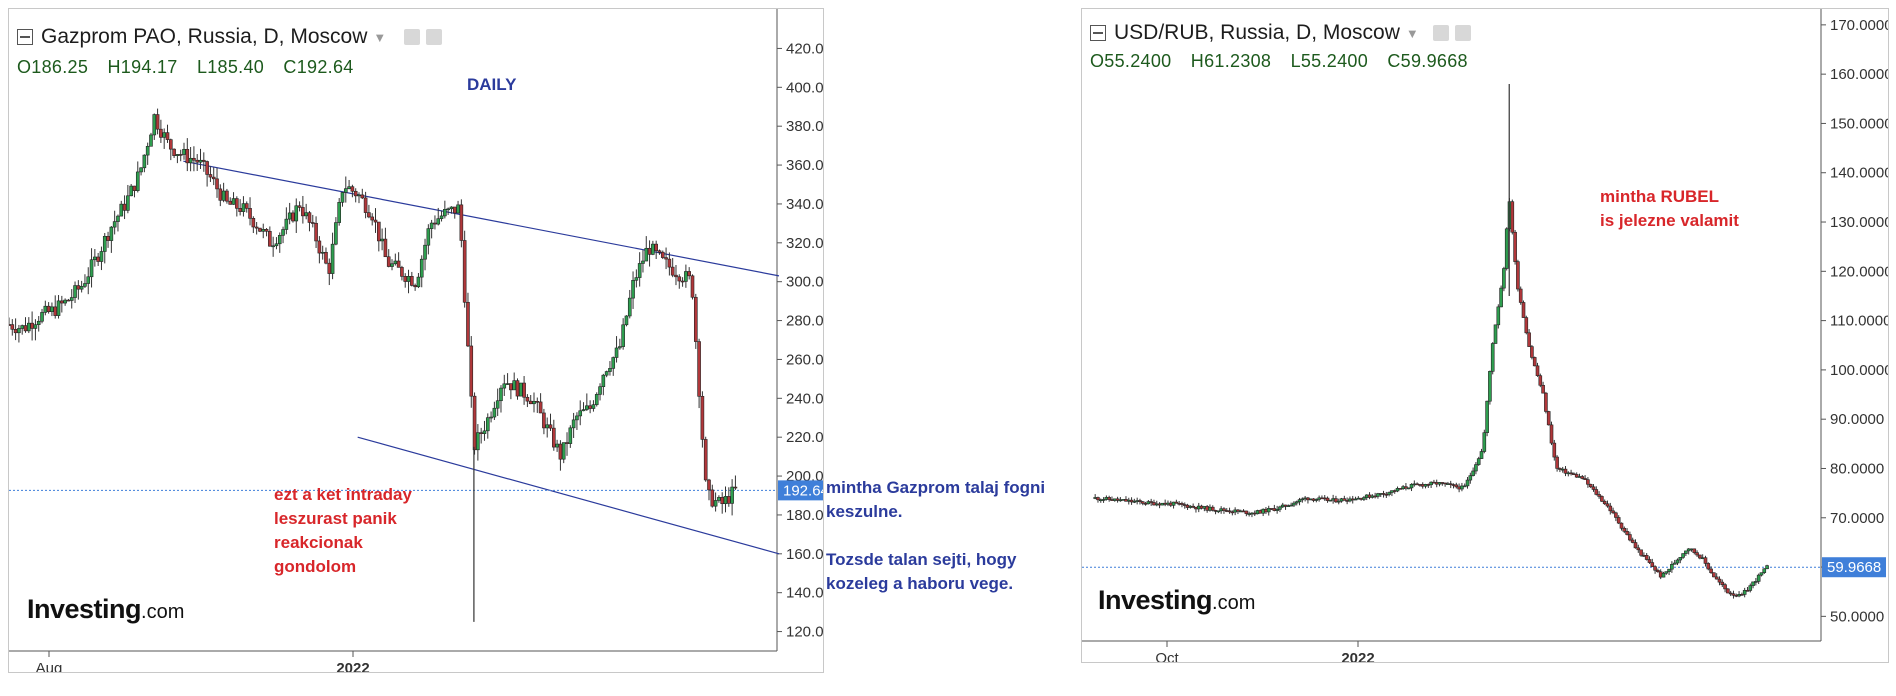 Image resolution: width=1896 pixels, height=696 pixels. Describe the element at coordinates (804, 48) in the screenshot. I see `y-tick-label: 420.00` at that location.